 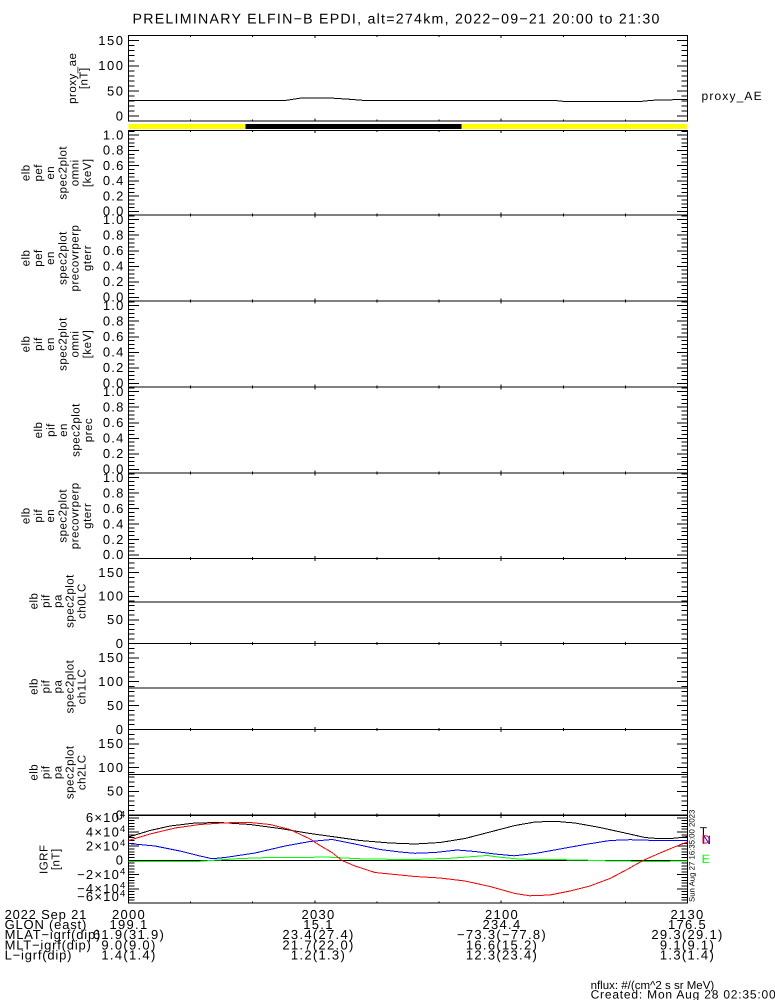 I want to click on svg-text: 9.1(9.1), so click(x=687, y=945).